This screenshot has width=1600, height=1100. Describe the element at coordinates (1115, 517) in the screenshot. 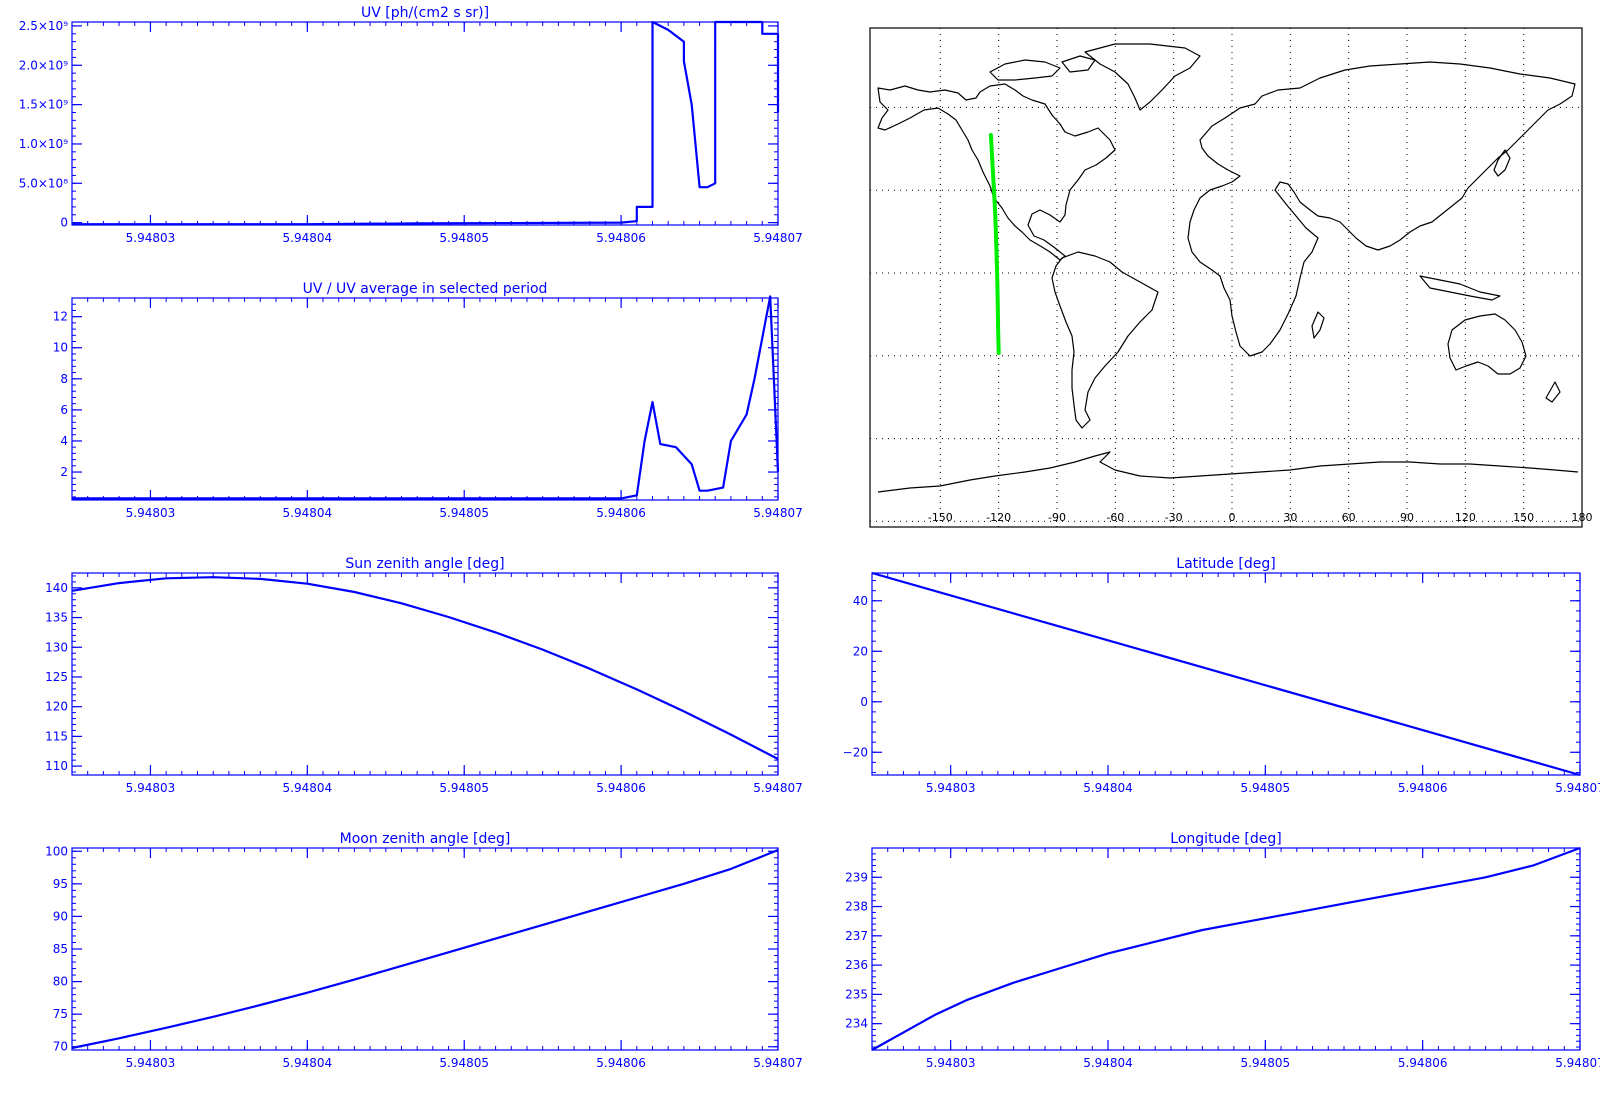

I see `longitude-label: -60` at that location.